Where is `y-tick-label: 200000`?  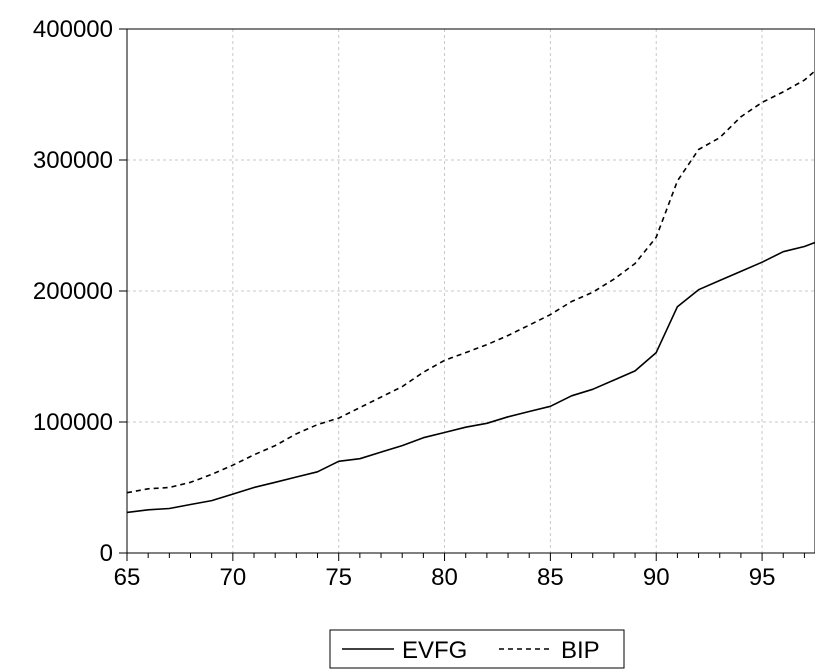
y-tick-label: 200000 is located at coordinates (73, 291).